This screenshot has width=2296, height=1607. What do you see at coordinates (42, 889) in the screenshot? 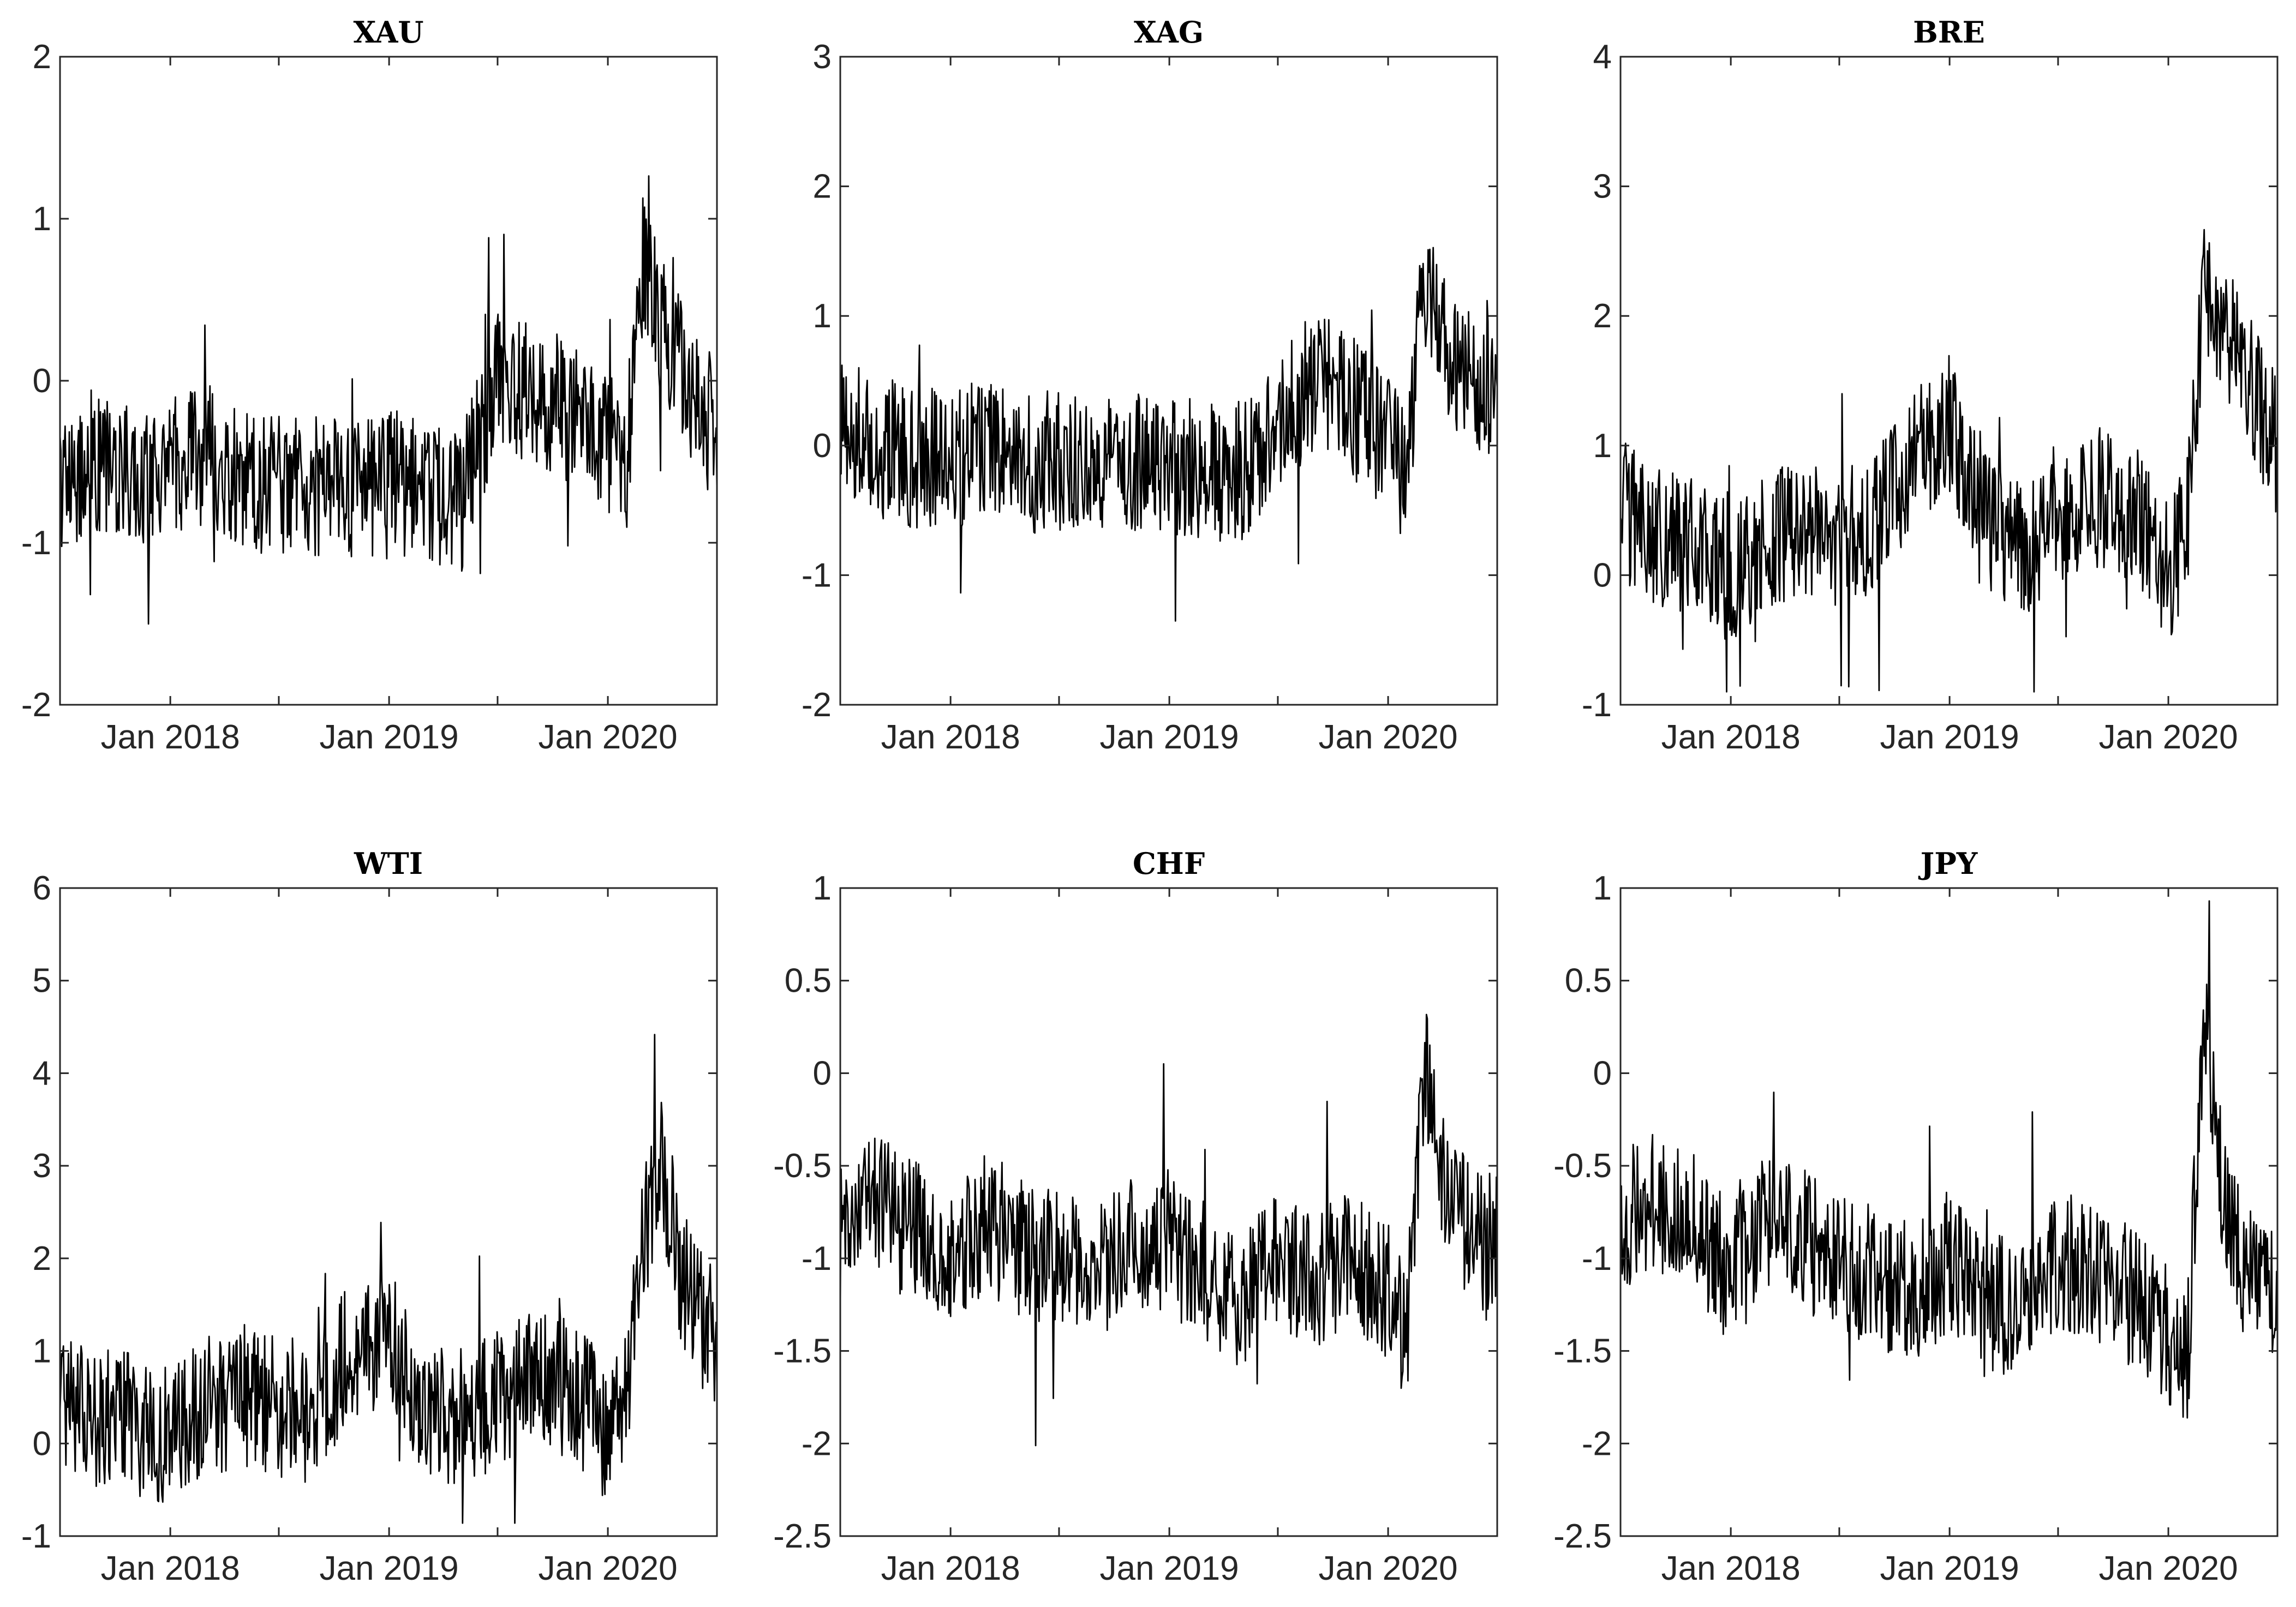
I see `y-tick-label: 6` at bounding box center [42, 889].